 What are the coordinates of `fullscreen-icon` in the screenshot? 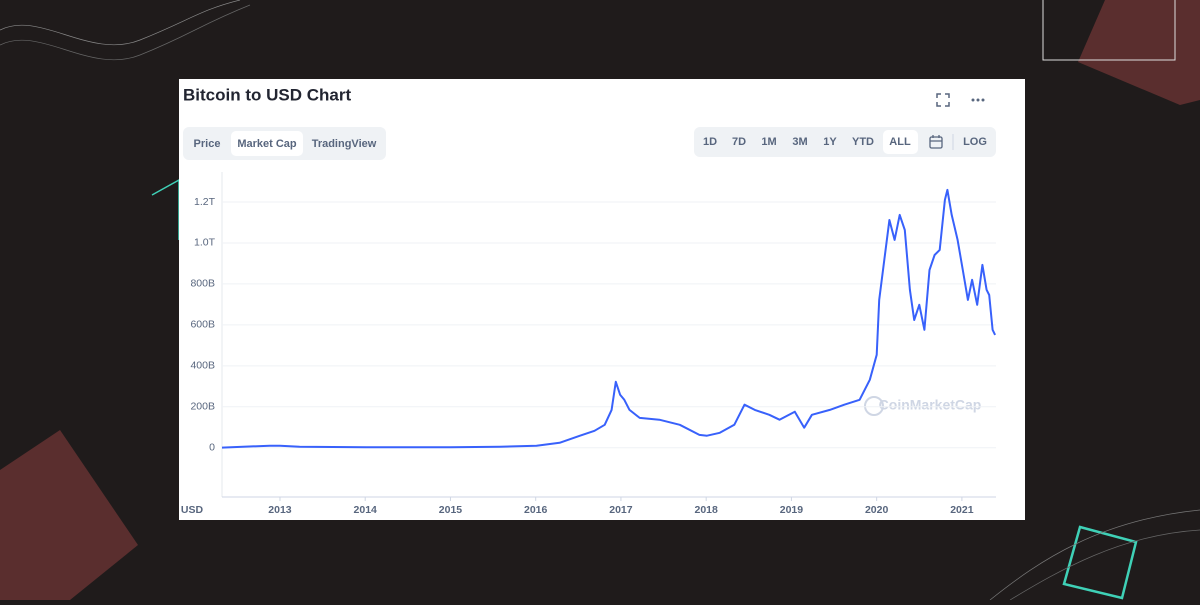 It's located at (943, 100).